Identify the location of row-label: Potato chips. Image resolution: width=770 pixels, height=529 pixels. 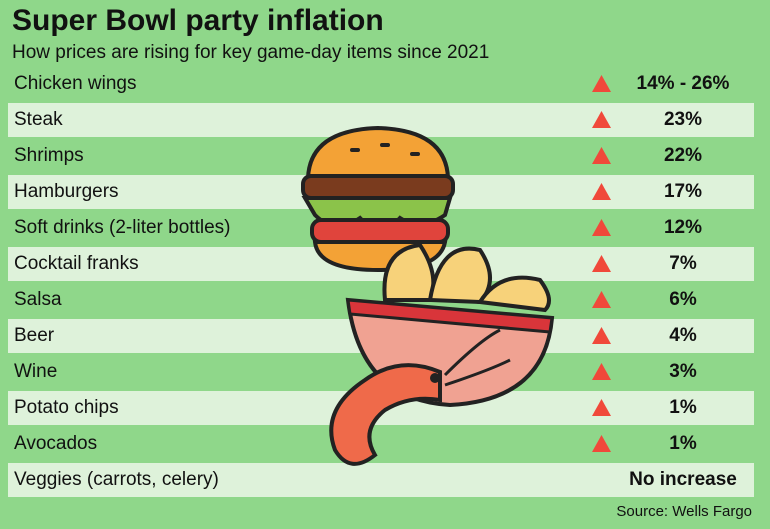
(66, 407).